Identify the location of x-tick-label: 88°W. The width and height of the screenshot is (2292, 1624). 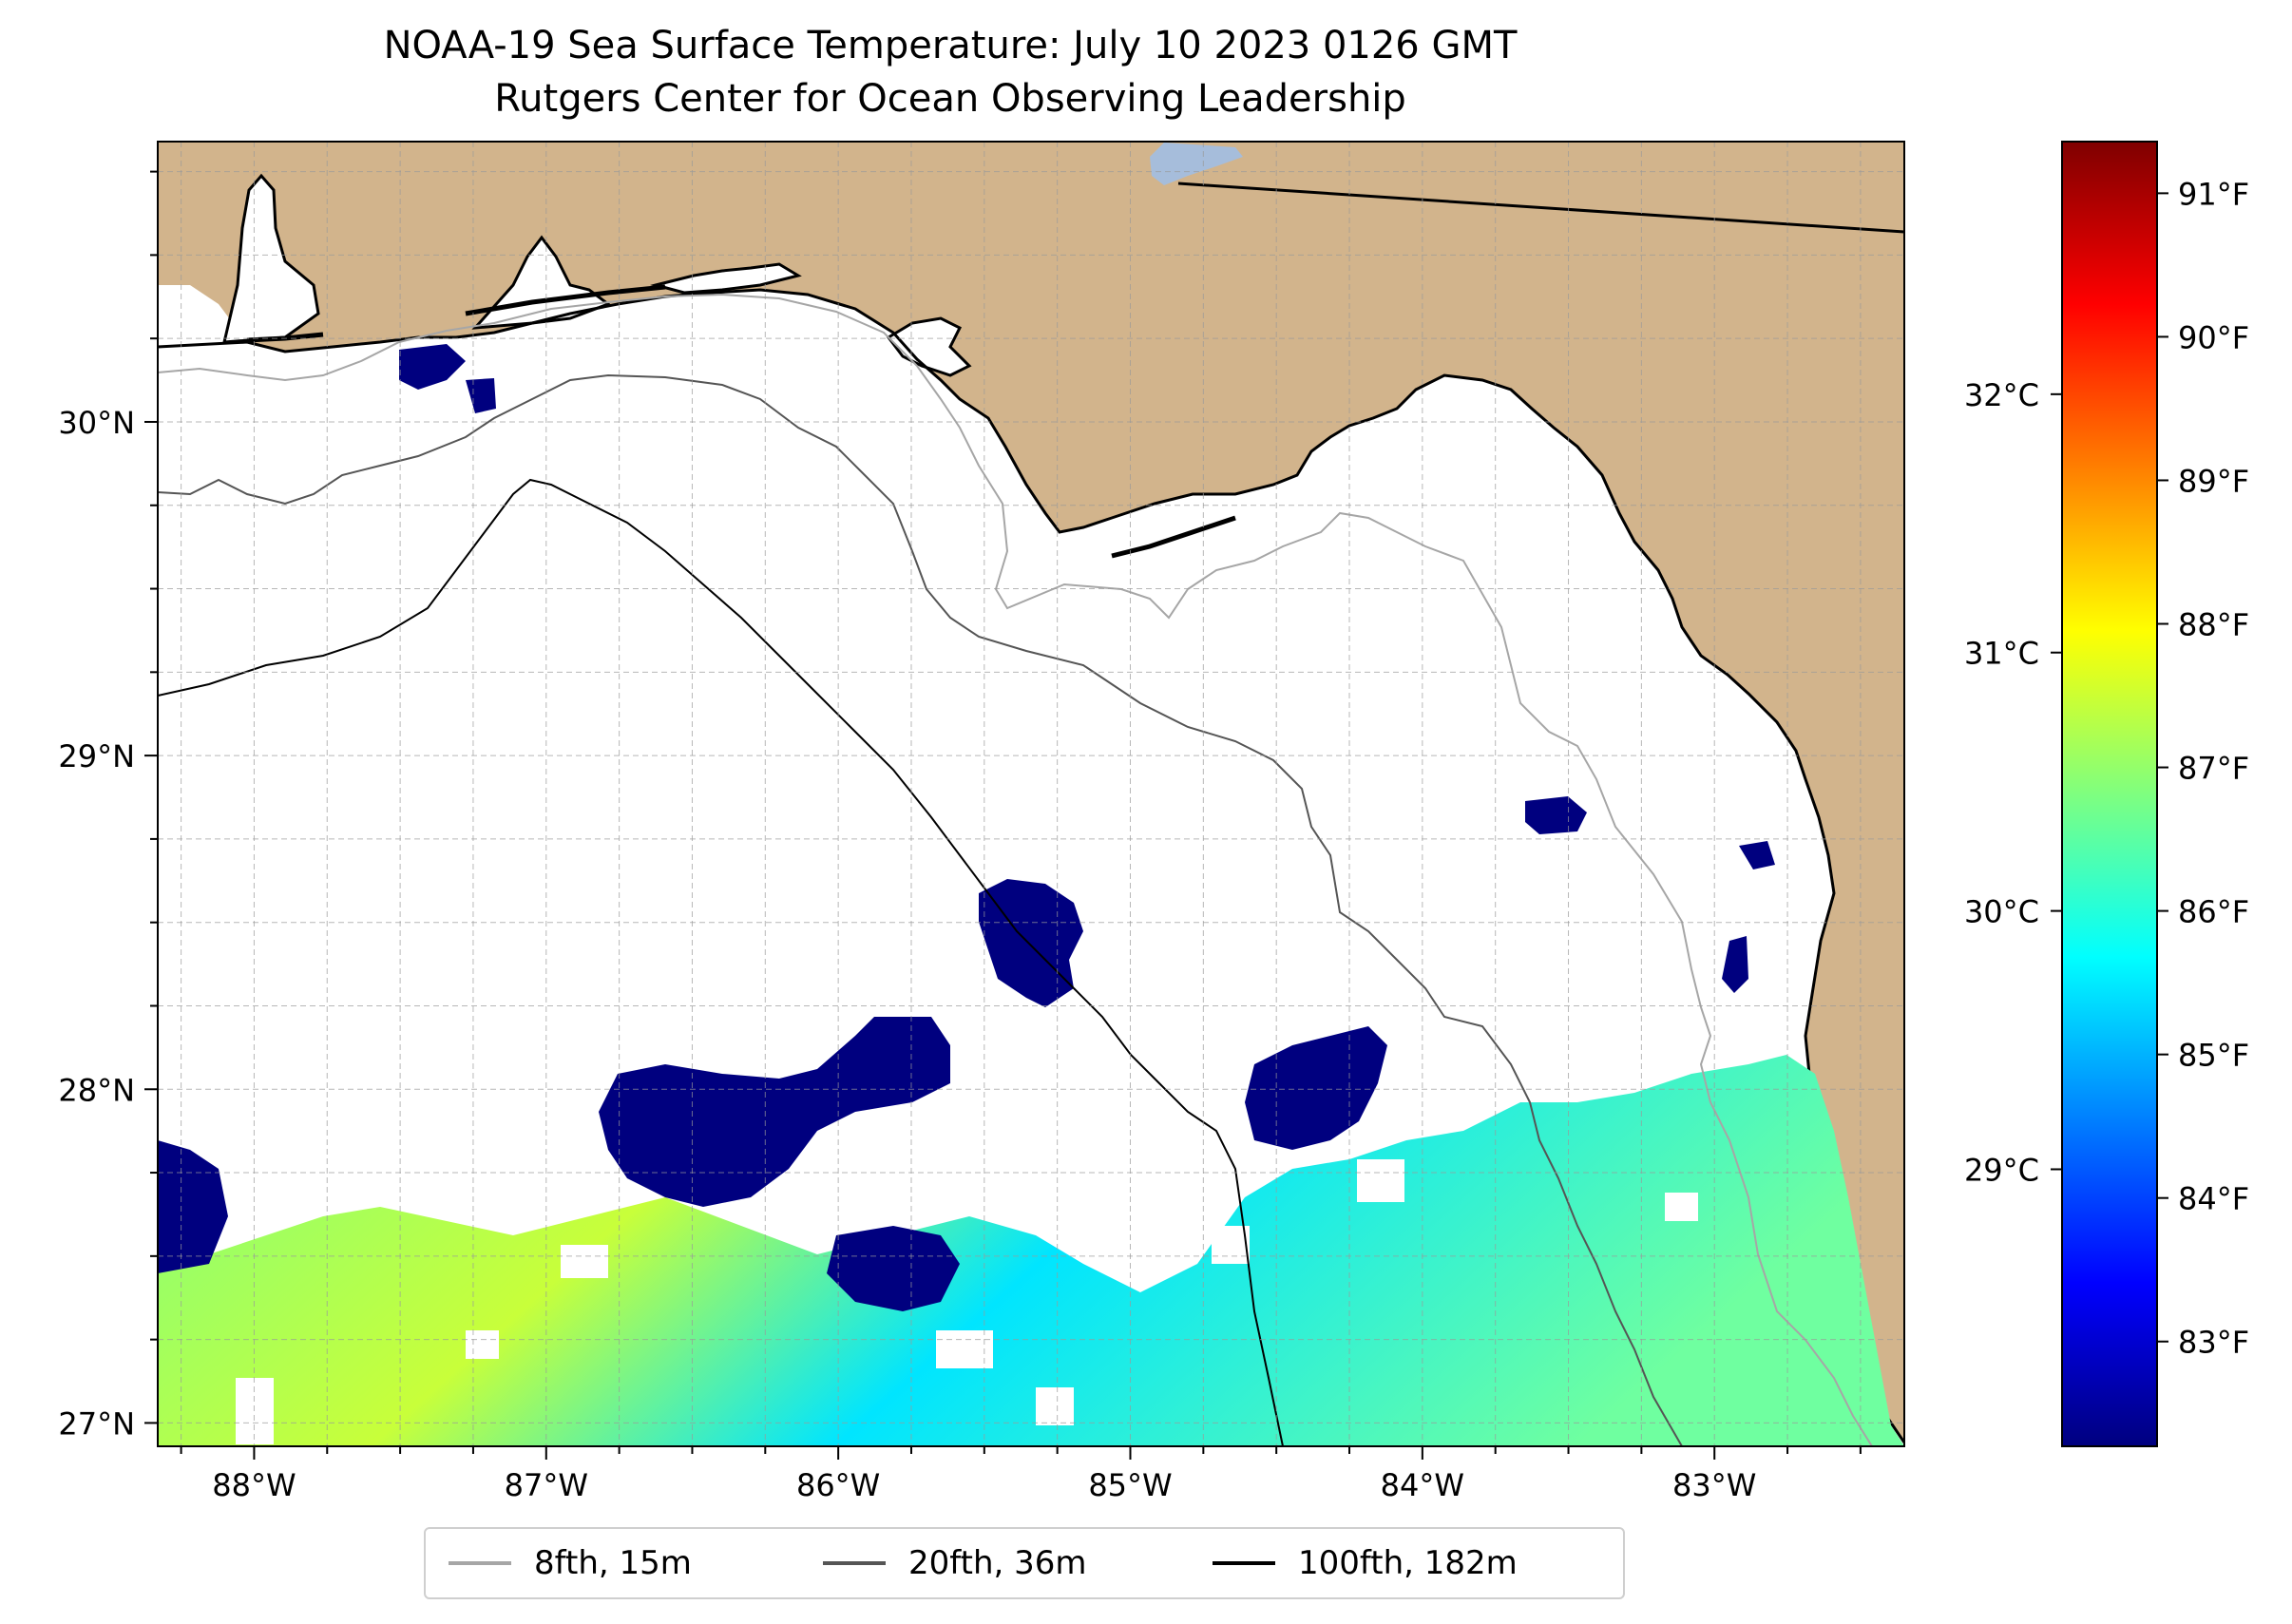
(254, 1485).